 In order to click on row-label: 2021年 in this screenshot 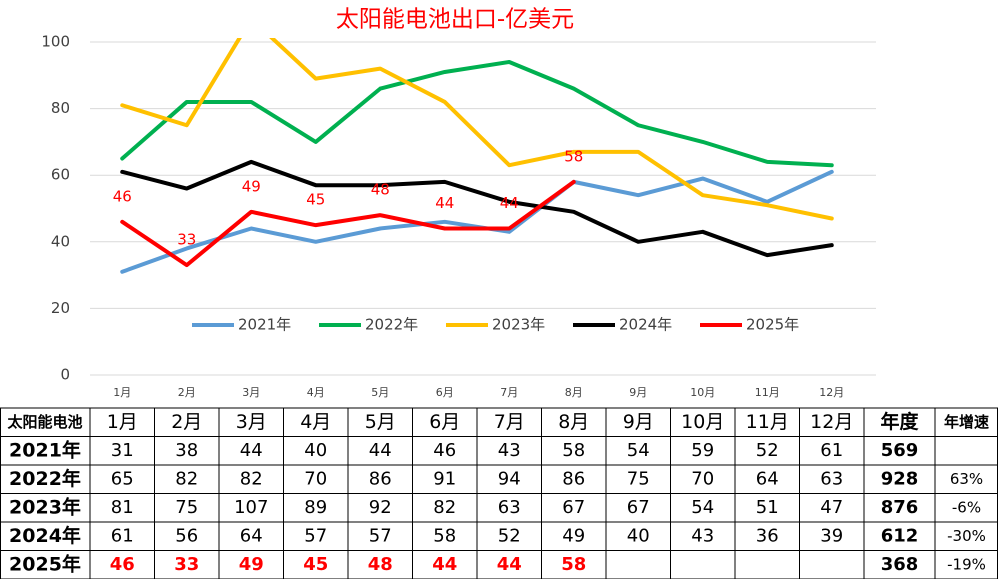, I will do `click(45, 449)`.